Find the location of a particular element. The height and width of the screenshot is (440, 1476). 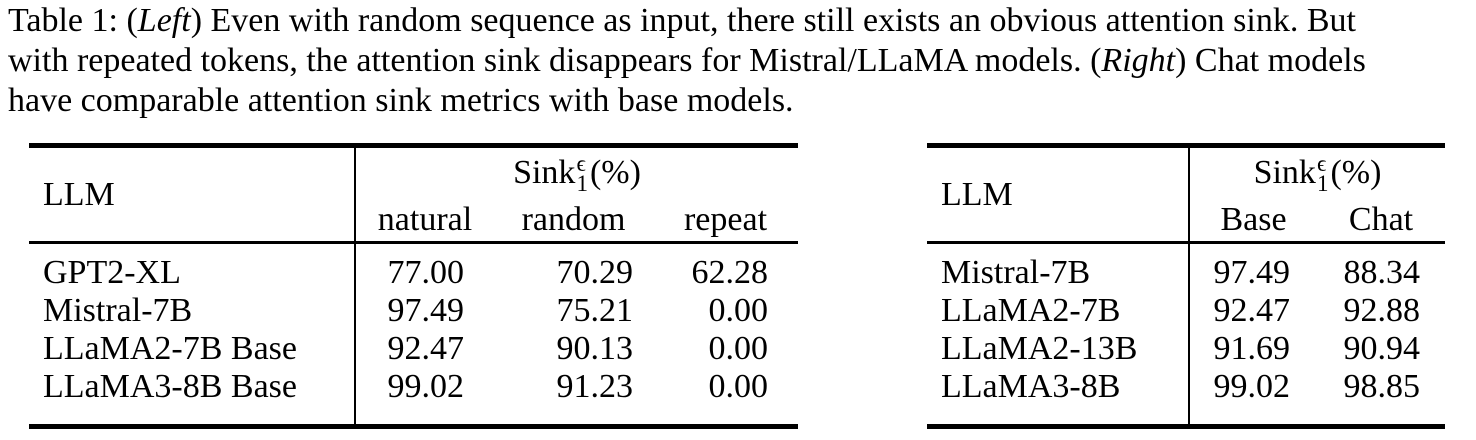

caption-italic-left: Left is located at coordinates (164, 20).